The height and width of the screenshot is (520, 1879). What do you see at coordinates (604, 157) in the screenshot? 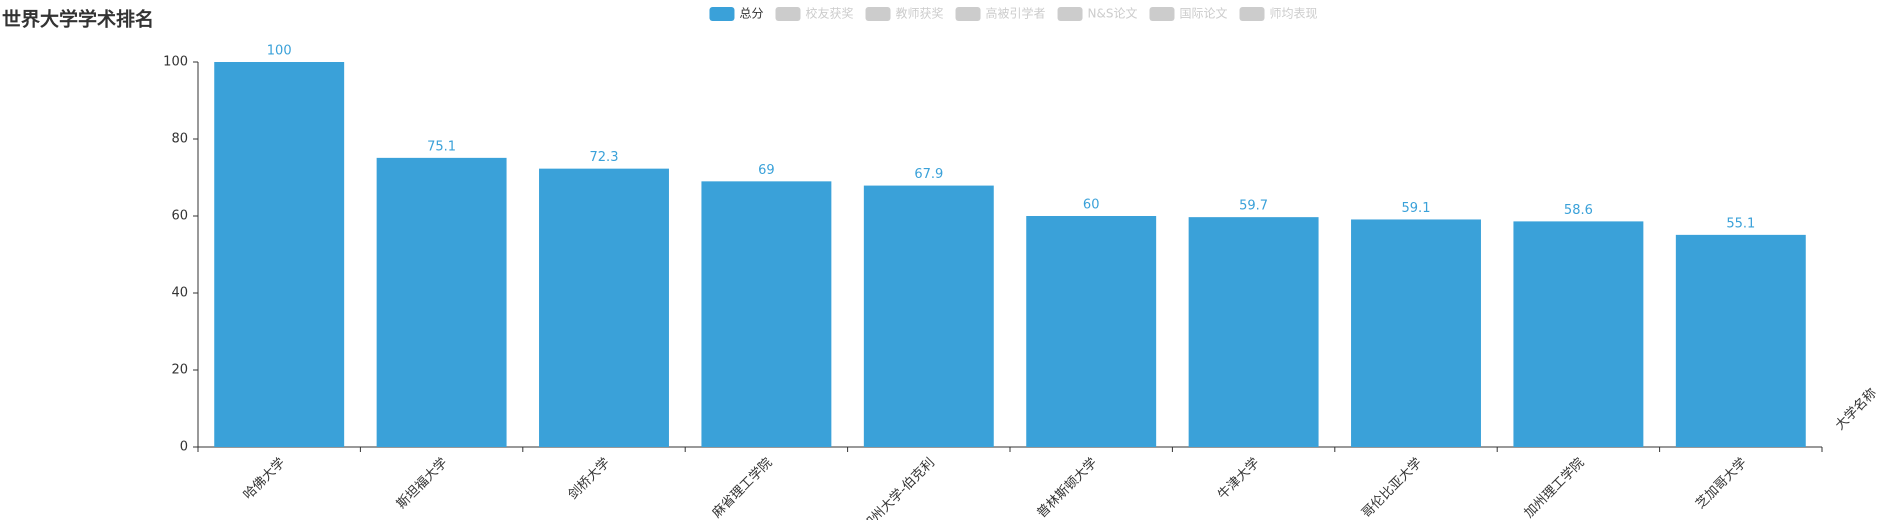
I see `value-label: 72.3` at bounding box center [604, 157].